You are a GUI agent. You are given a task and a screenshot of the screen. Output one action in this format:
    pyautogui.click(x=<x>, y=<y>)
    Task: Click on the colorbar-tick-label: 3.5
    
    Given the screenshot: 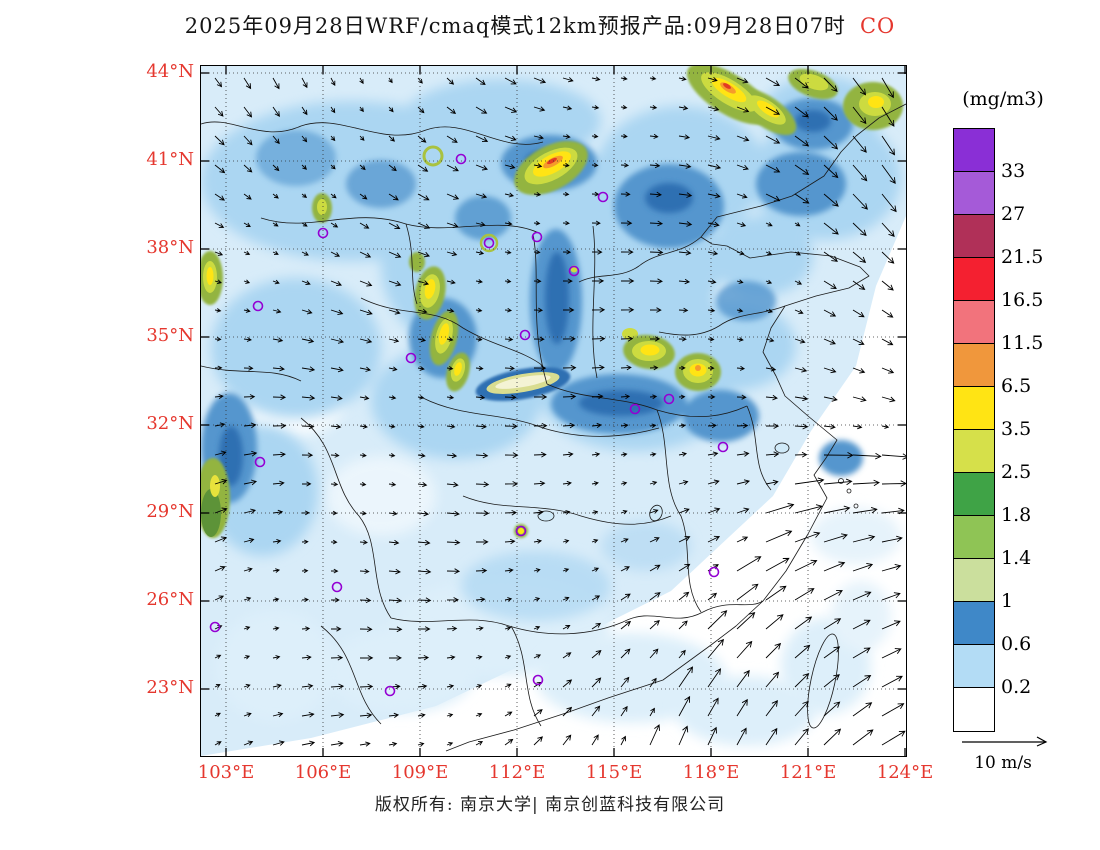 What is the action you would take?
    pyautogui.click(x=1016, y=429)
    